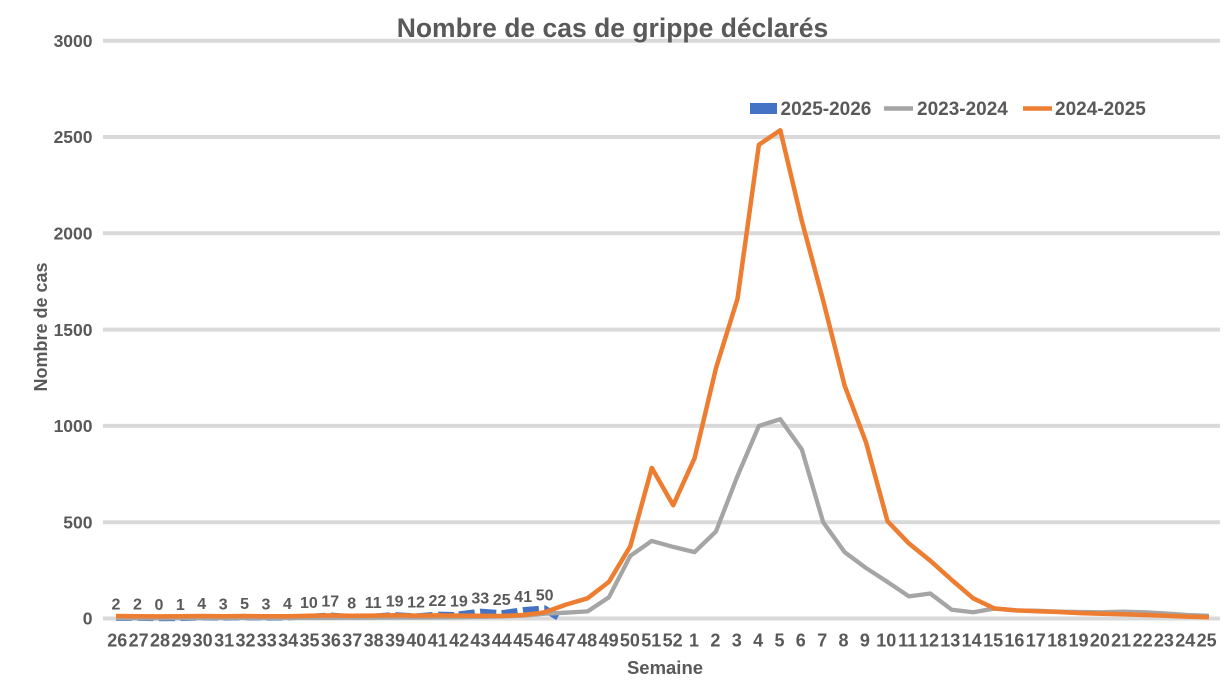 The width and height of the screenshot is (1224, 694). I want to click on svg-text: 20, so click(1100, 641).